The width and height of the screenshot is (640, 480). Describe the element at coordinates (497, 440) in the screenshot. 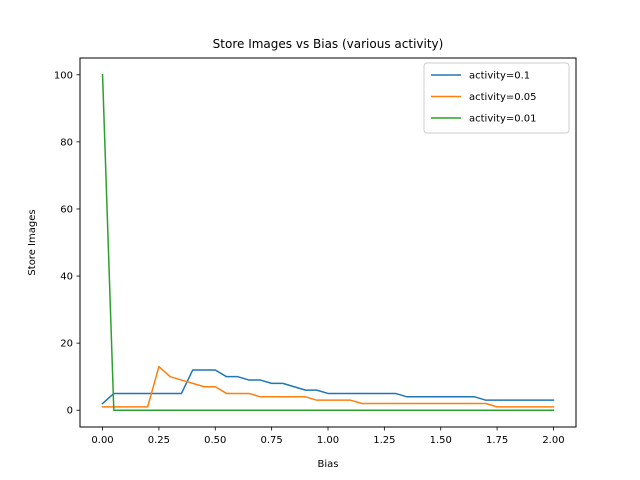

I see `x-tick-label: 1.75` at that location.